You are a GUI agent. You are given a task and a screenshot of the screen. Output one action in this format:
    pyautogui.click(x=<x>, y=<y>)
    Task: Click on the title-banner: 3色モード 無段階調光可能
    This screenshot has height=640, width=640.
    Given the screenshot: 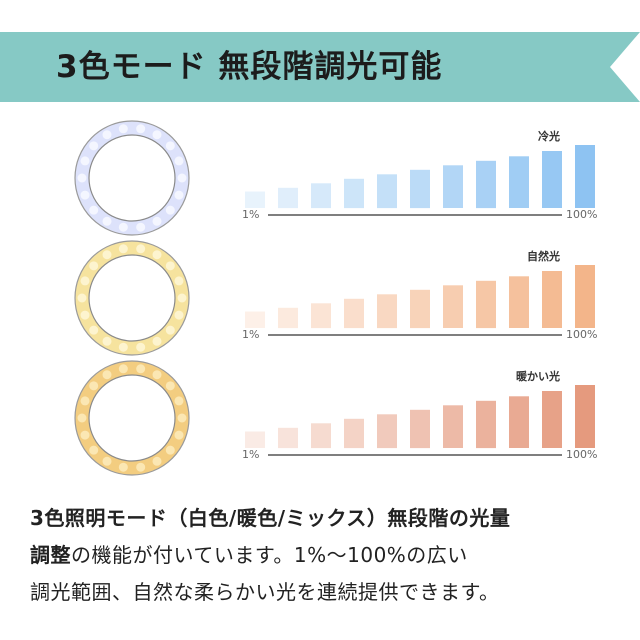 What is the action you would take?
    pyautogui.click(x=320, y=67)
    